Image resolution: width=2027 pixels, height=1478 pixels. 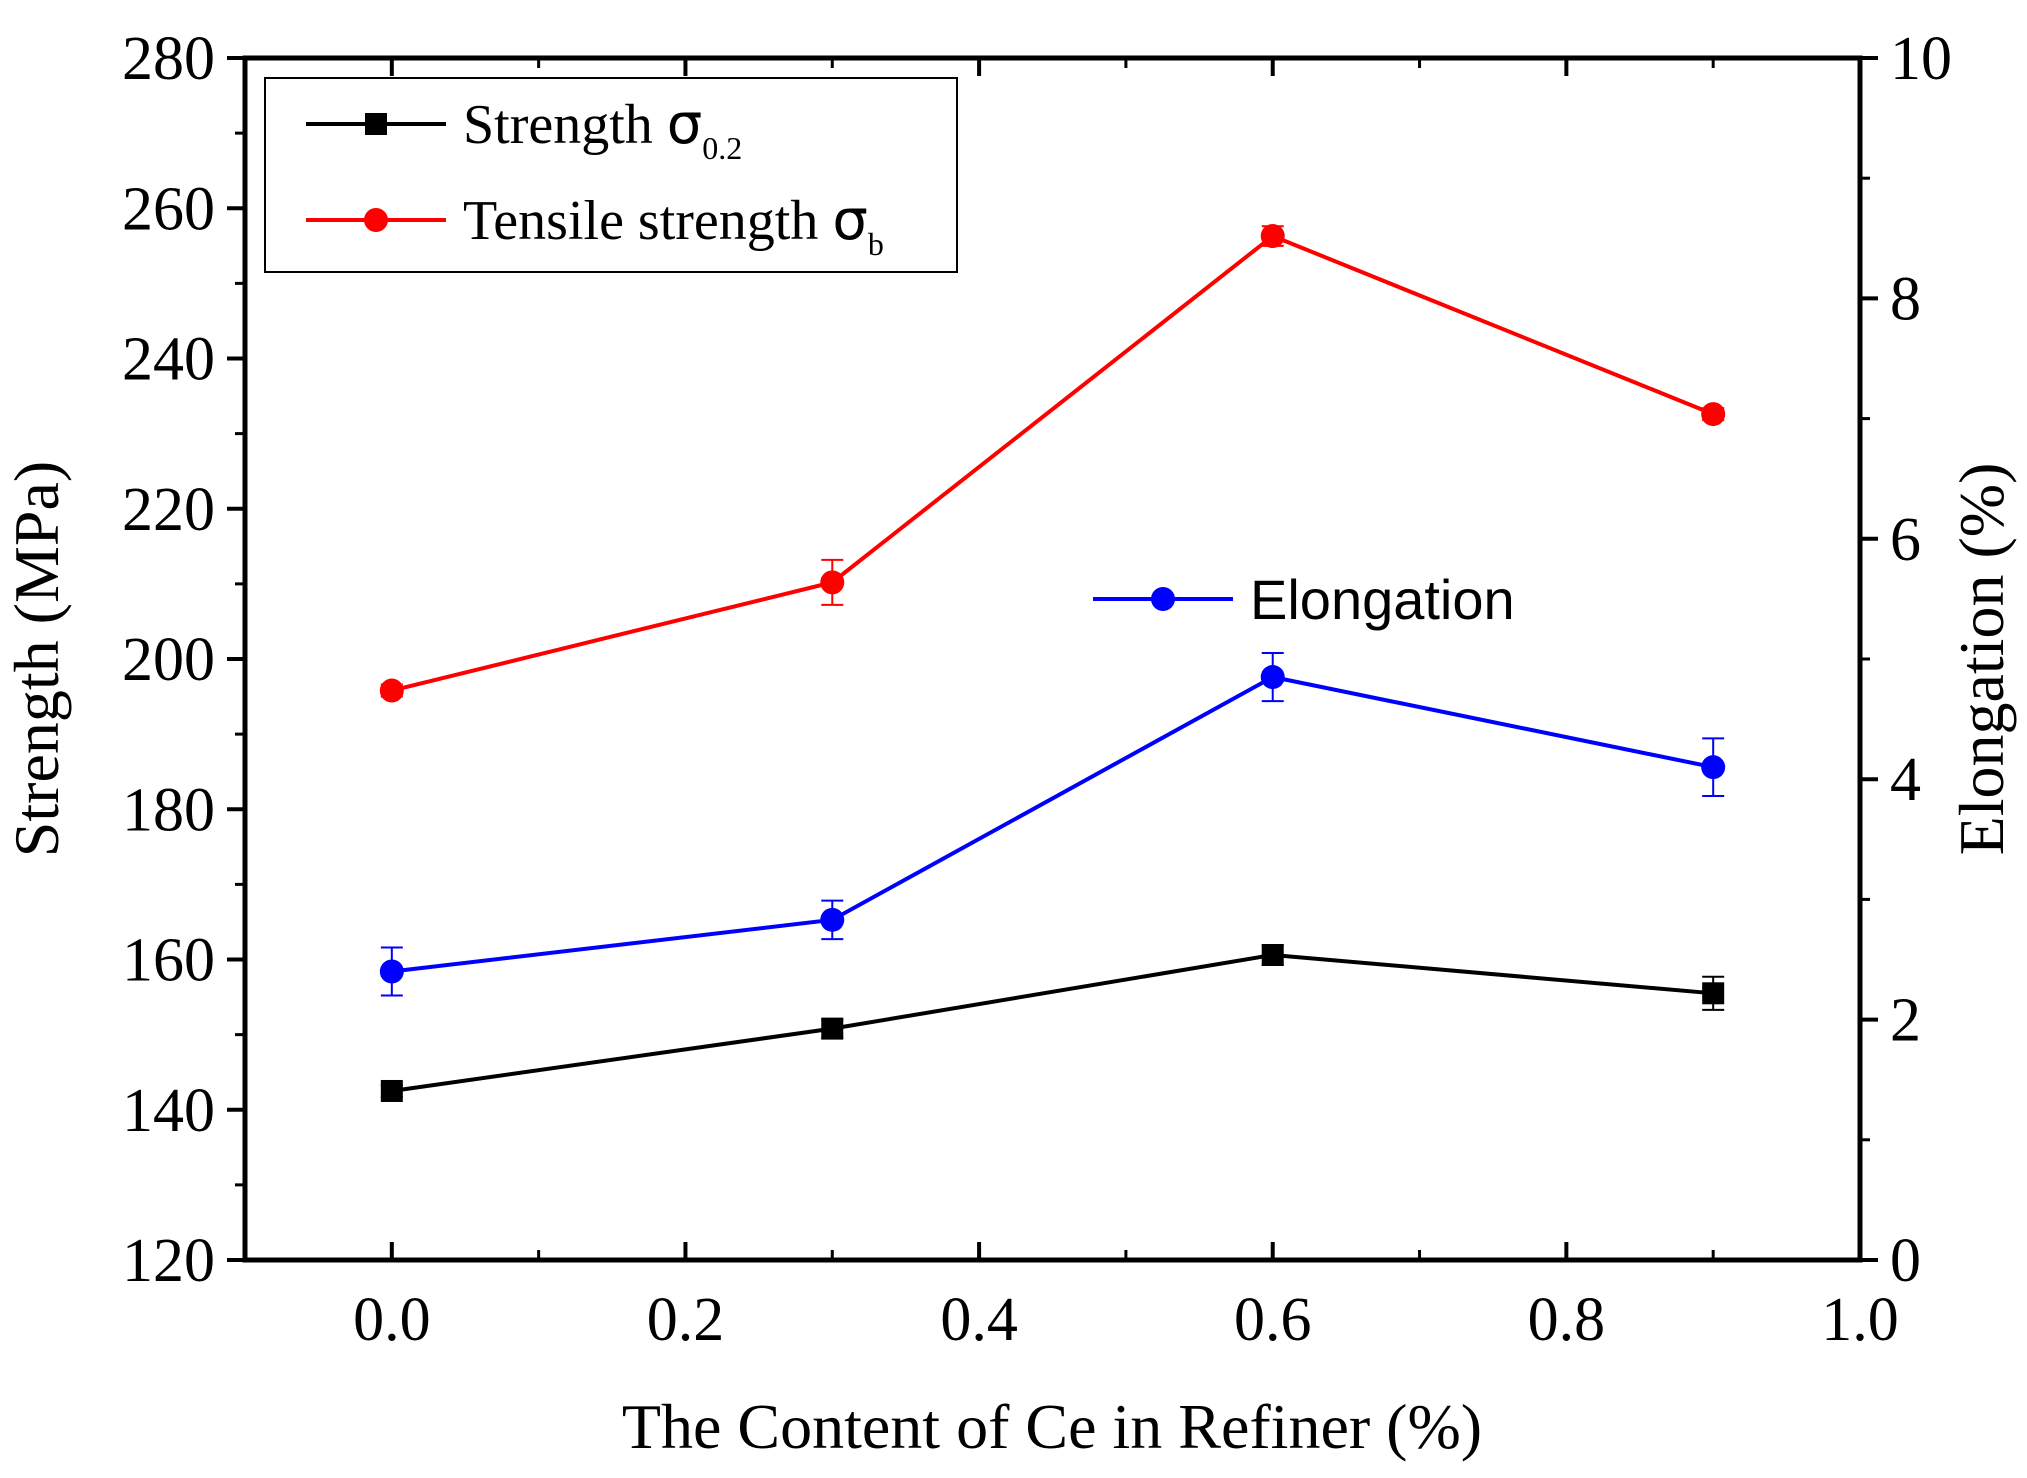 I want to click on x-tick-label: 0.0, so click(x=392, y=1320).